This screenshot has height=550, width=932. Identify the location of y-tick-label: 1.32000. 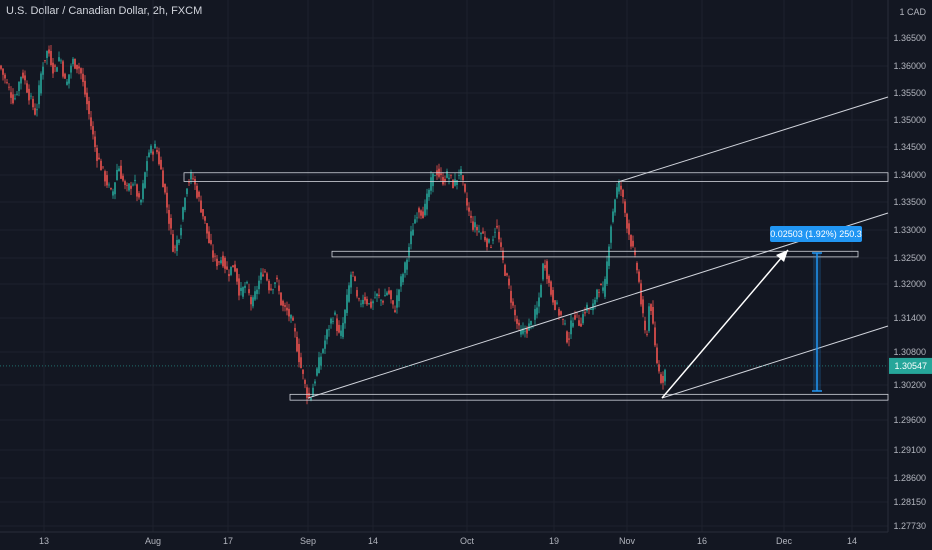
(909, 284).